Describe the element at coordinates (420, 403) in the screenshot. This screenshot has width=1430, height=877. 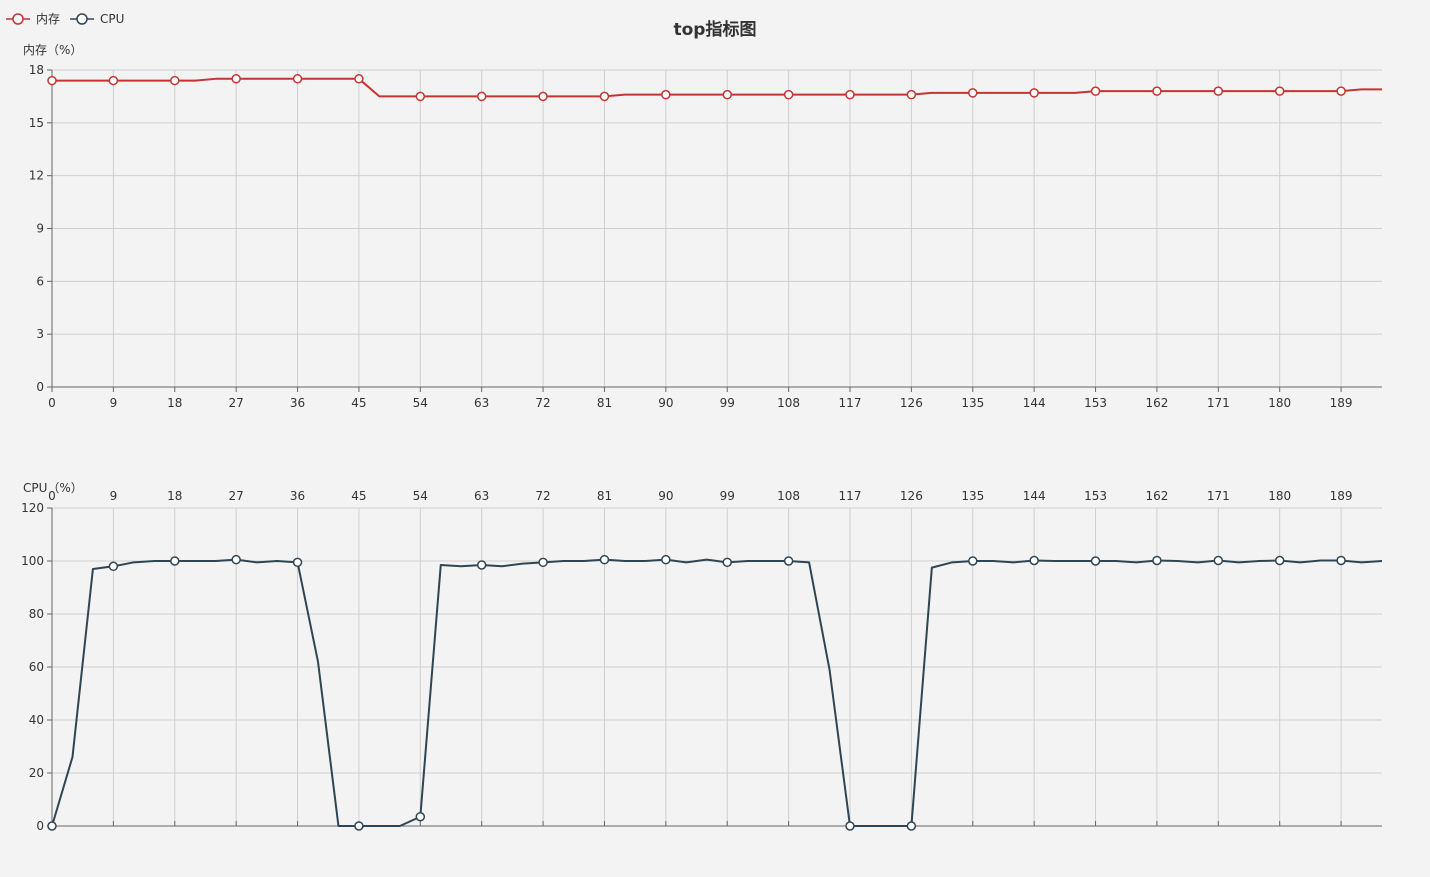
I see `memory-x-tick-label: 54` at that location.